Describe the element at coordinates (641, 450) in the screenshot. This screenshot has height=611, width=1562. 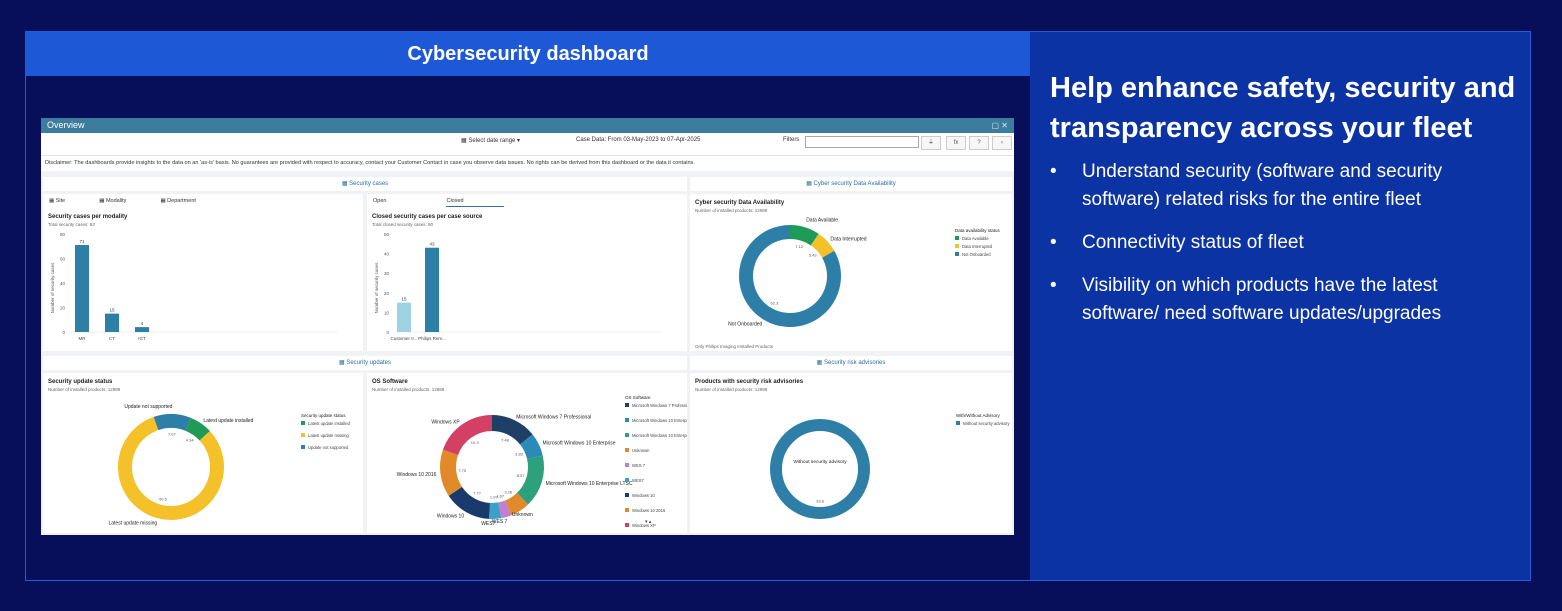
I see `legend-label: Unknown` at that location.